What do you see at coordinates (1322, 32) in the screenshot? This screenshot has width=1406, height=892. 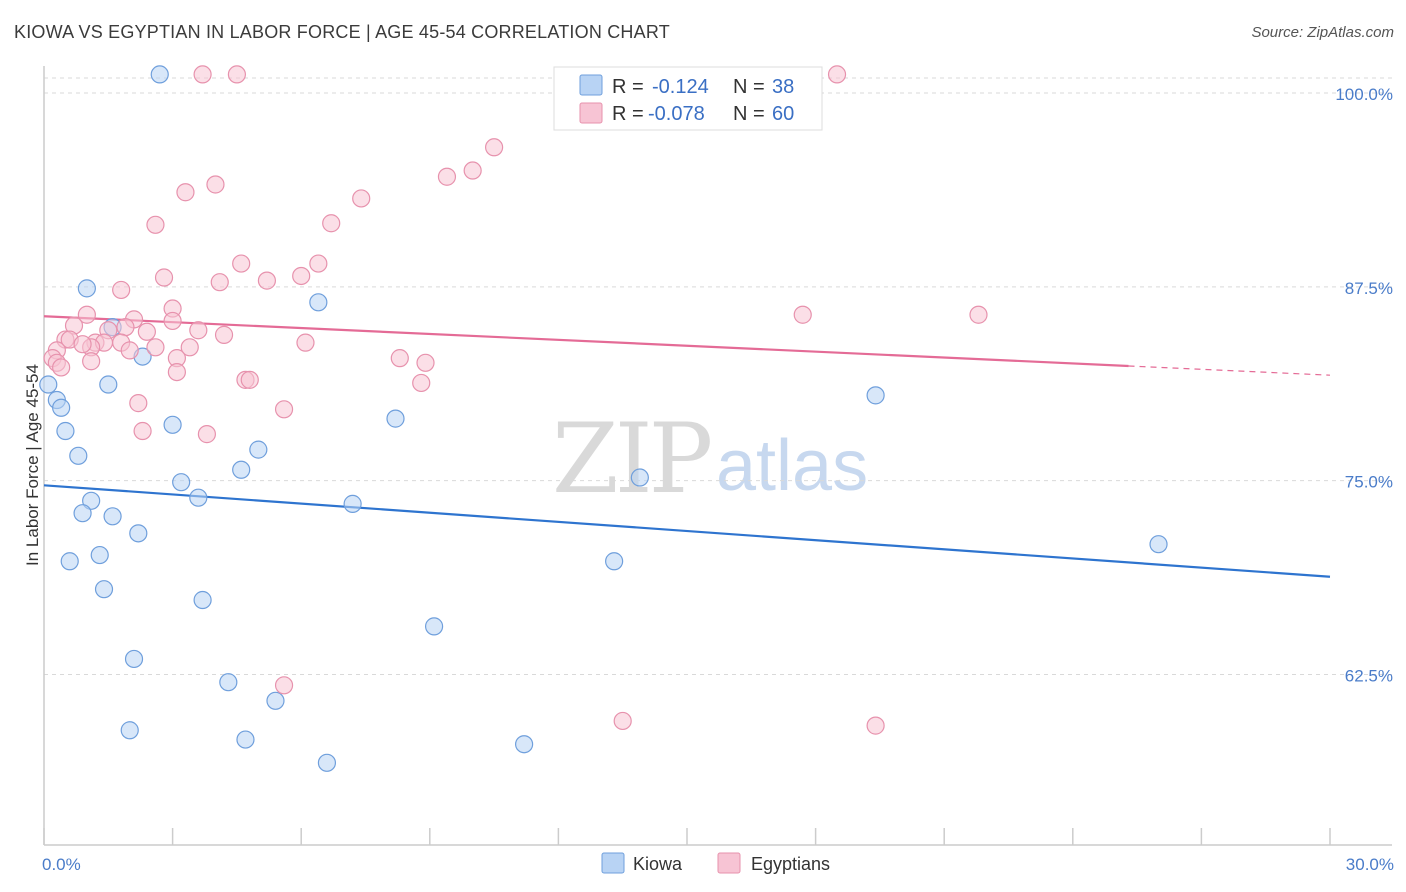 I see `source-label: Source: ZipAtlas.com` at bounding box center [1322, 32].